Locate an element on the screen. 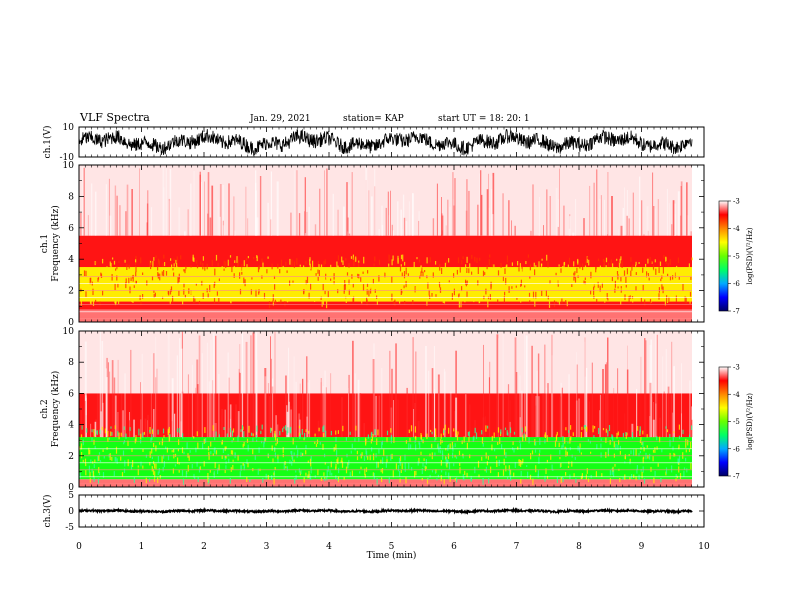  x-tick-label: 0 is located at coordinates (79, 547).